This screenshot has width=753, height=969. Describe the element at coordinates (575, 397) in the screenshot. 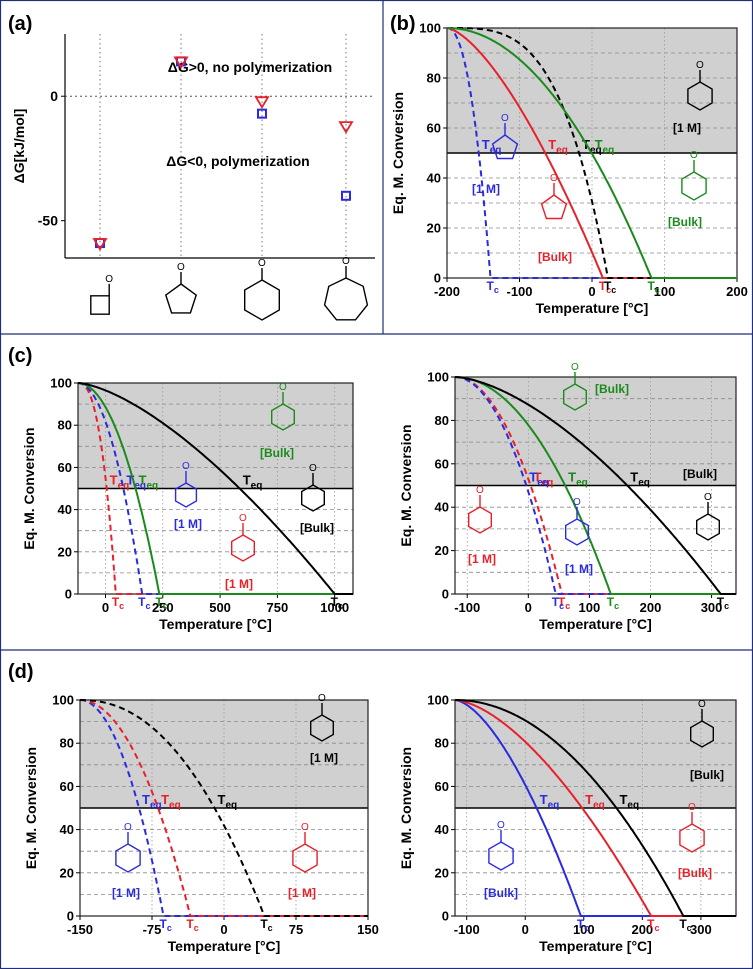

I see `alkyl-dvl-ring-green` at that location.